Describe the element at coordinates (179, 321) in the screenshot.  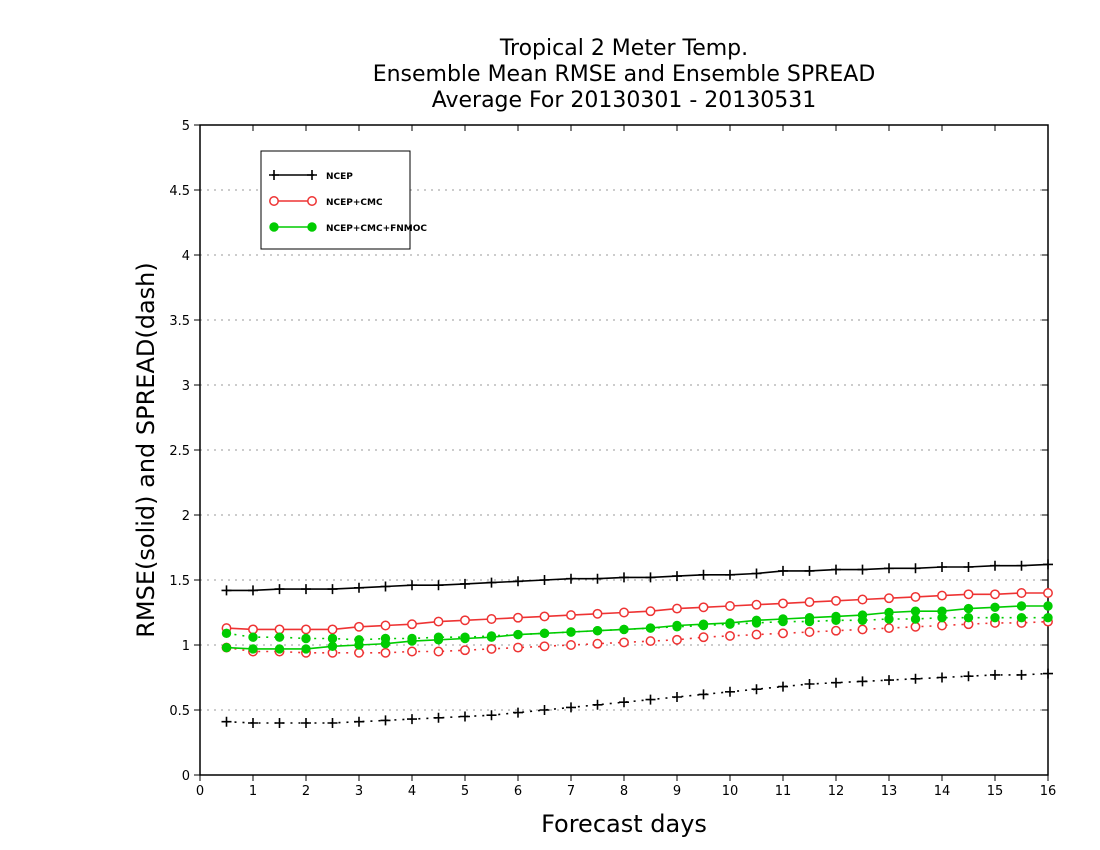
I see `y-tick-label: 3.5` at that location.